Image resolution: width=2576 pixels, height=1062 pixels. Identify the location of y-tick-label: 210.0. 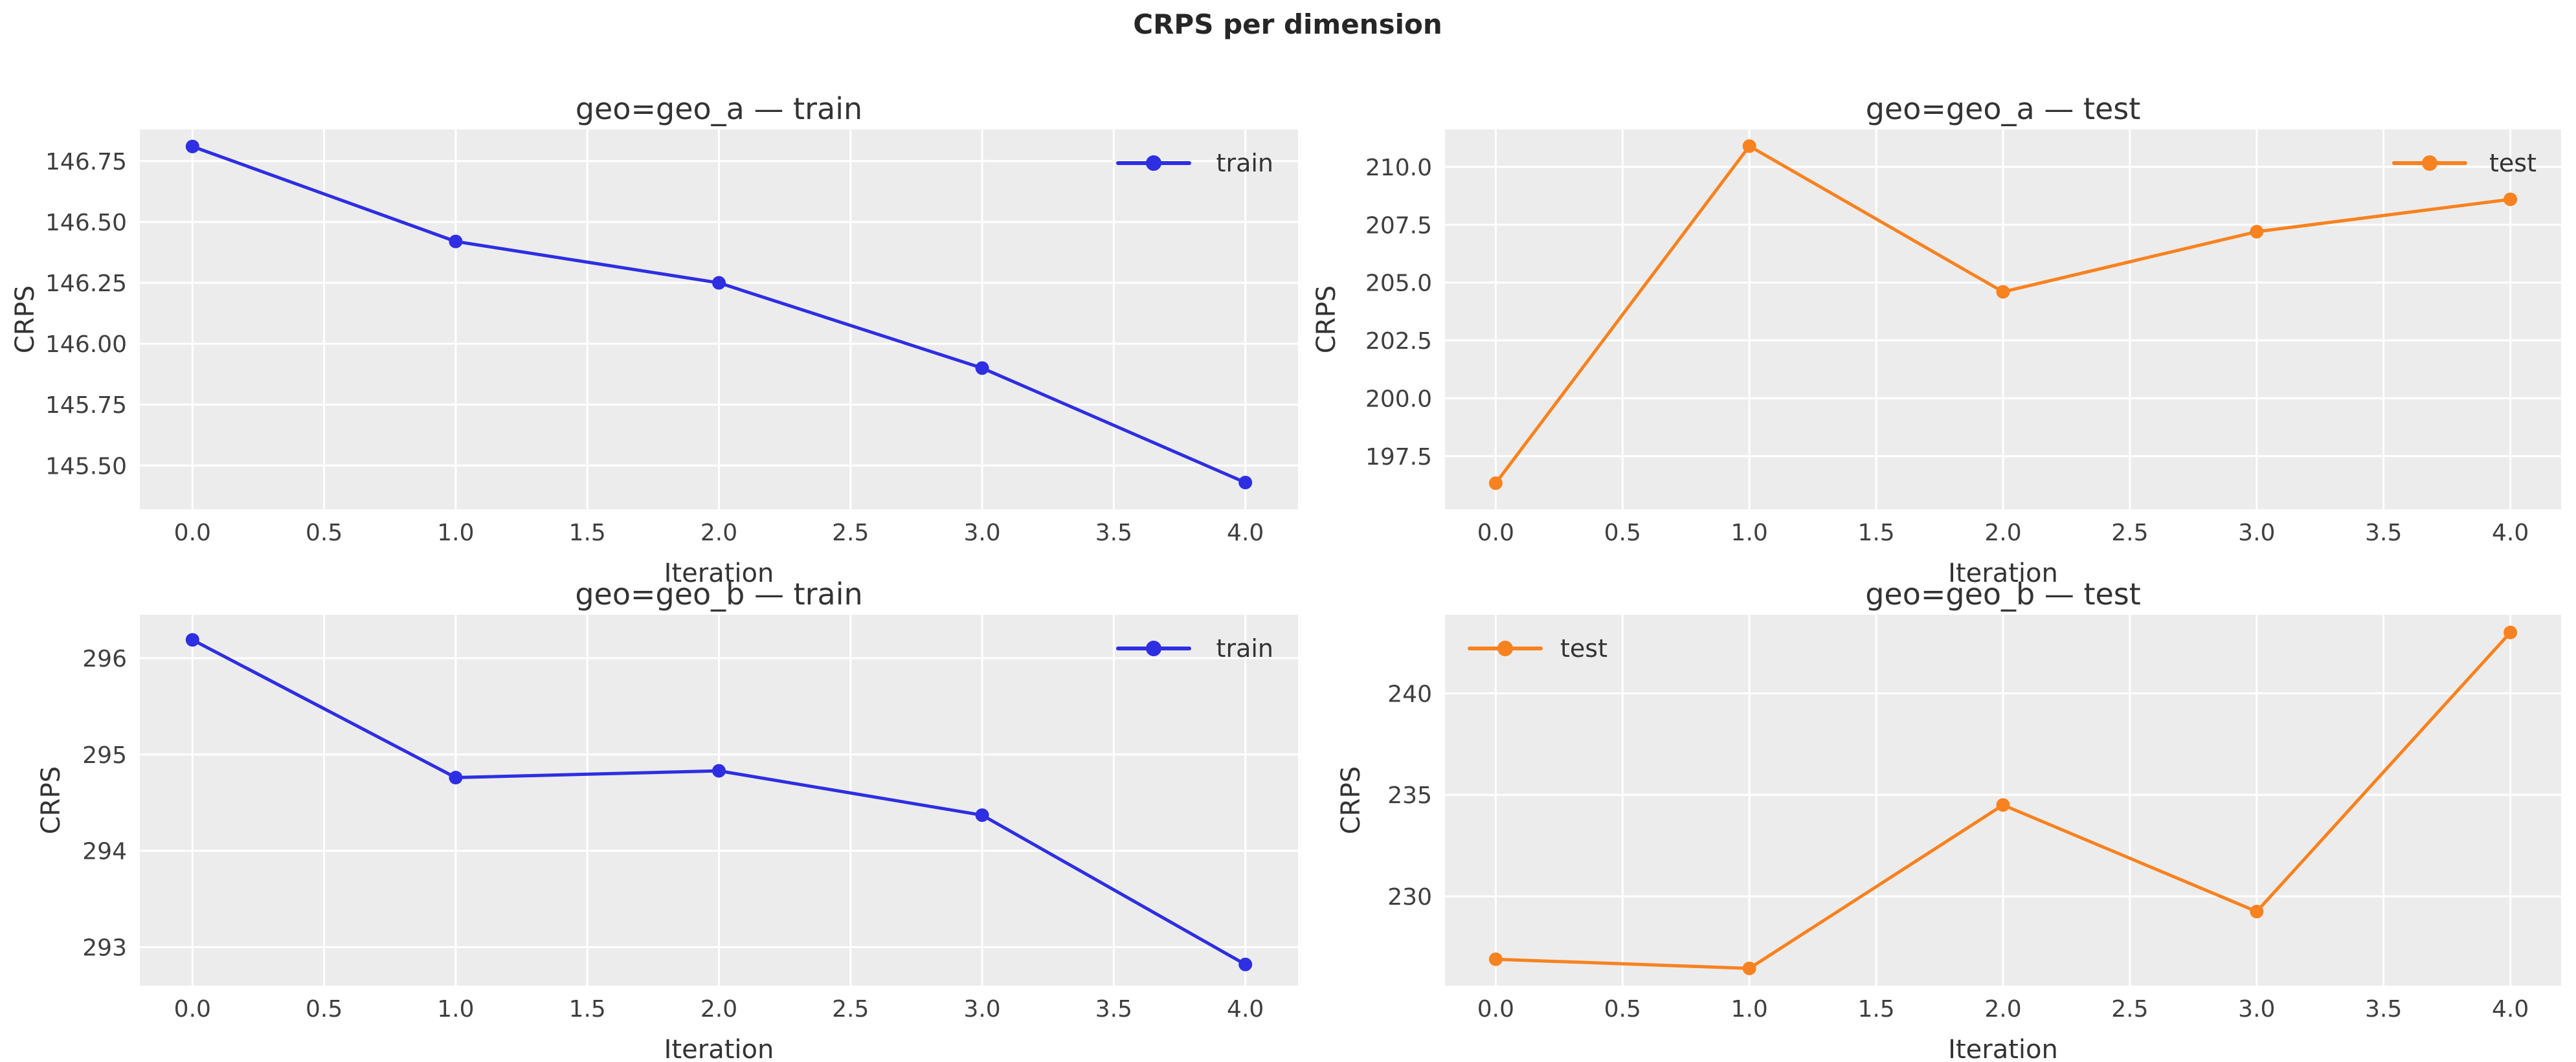
(1398, 168).